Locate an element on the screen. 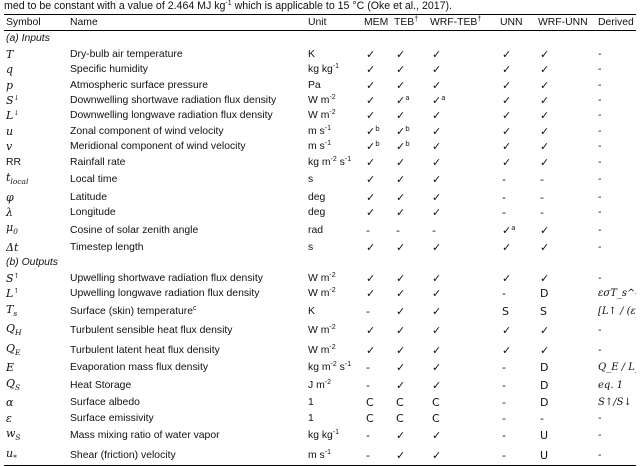  table-row: Δt Timestep length s ✓ ✓ ✓ ✓ ✓ - is located at coordinates (320, 247).